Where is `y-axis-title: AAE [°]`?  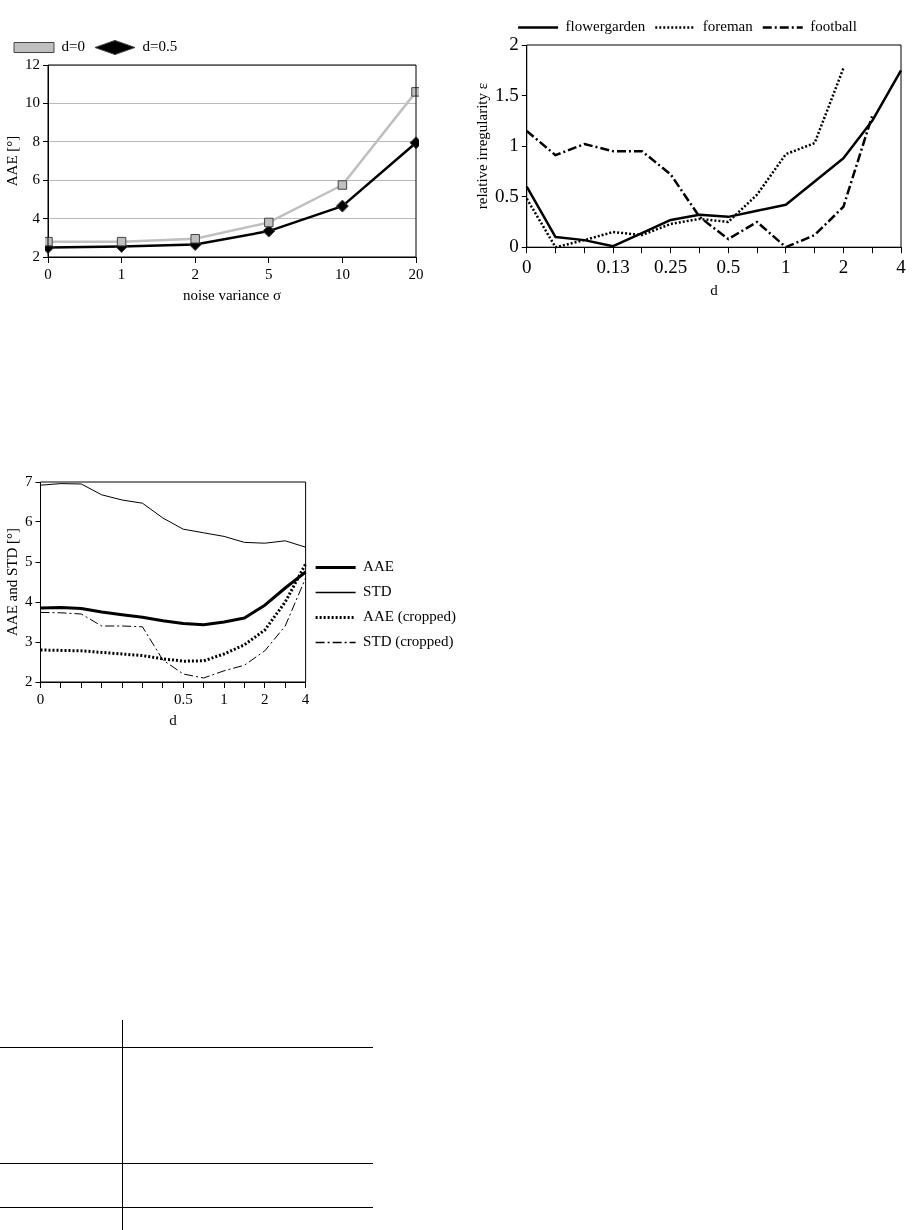
y-axis-title: AAE [°] is located at coordinates (11, 161).